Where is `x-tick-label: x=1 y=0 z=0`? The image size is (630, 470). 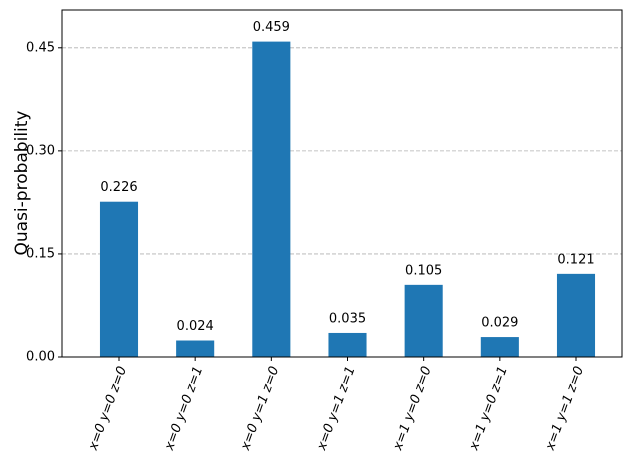
x-tick-label: x=1 y=0 z=0 is located at coordinates (412, 408).